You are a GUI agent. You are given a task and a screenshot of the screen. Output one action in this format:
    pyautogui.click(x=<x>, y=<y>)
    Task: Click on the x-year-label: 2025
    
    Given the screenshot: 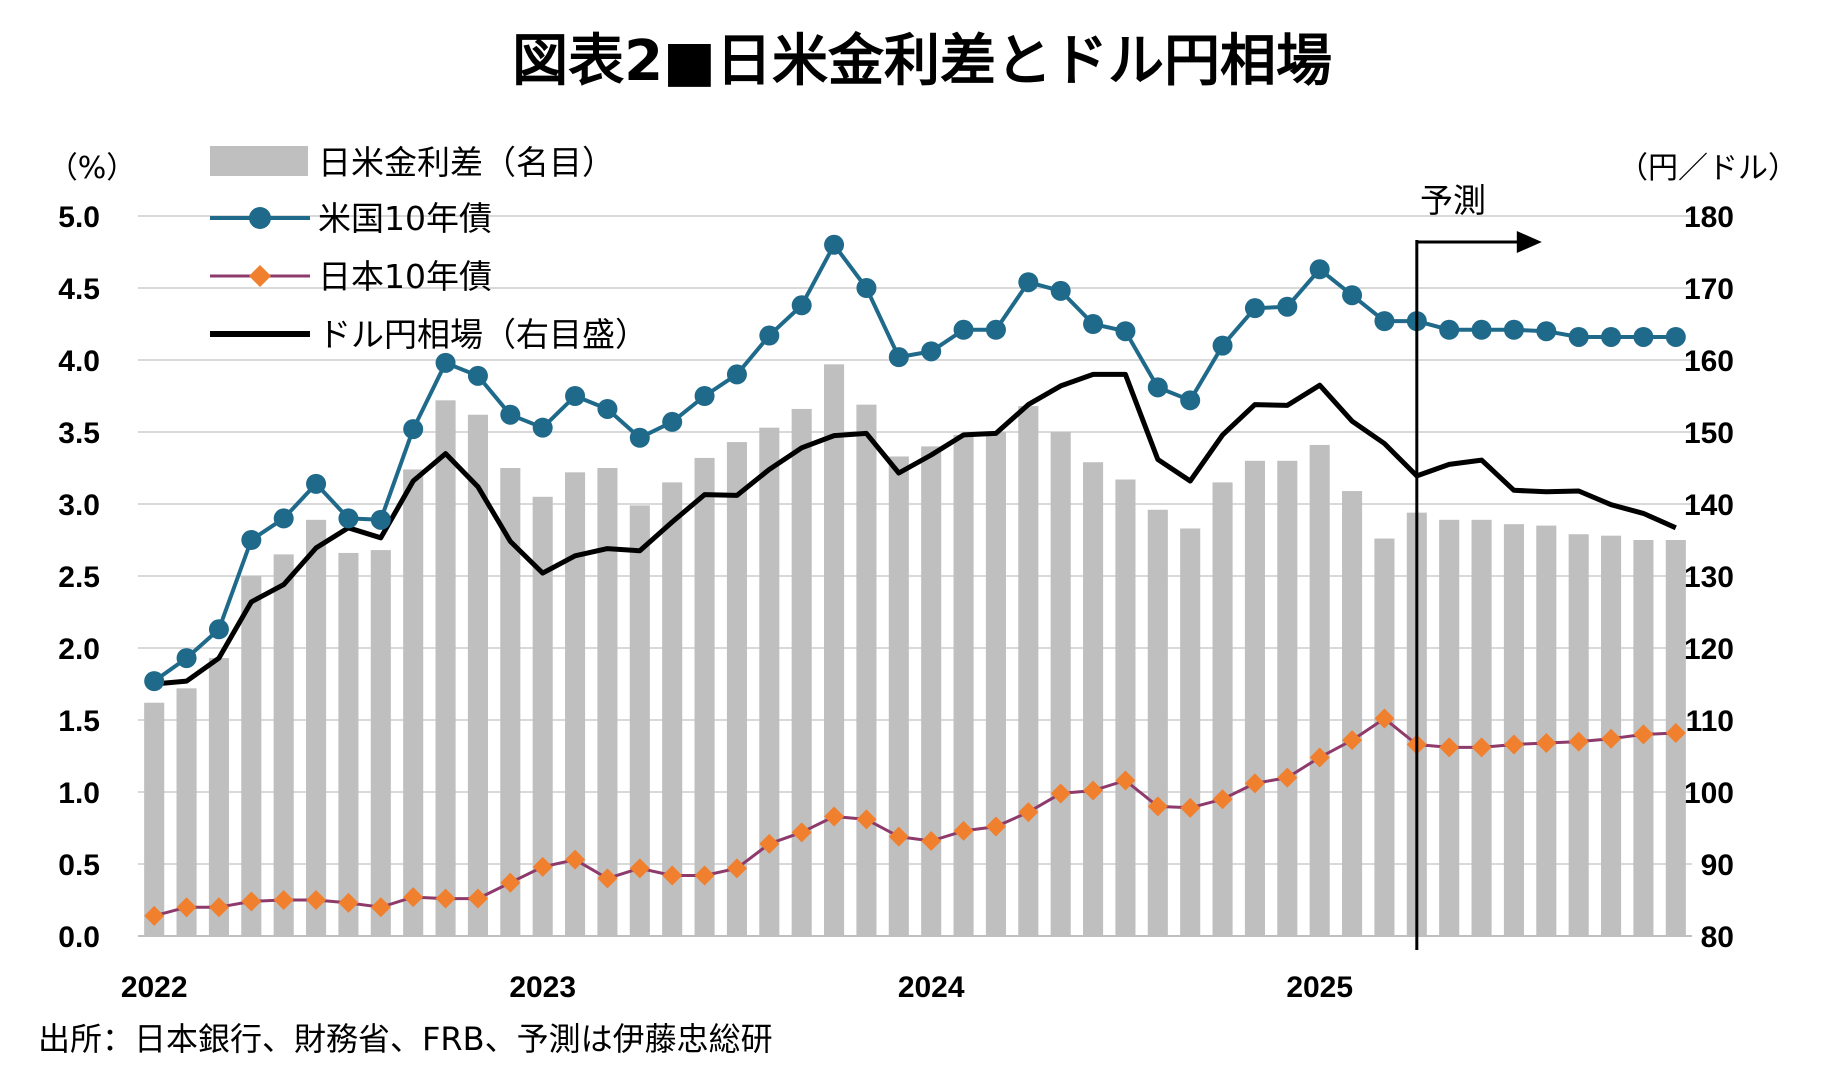 What is the action you would take?
    pyautogui.click(x=1319, y=987)
    